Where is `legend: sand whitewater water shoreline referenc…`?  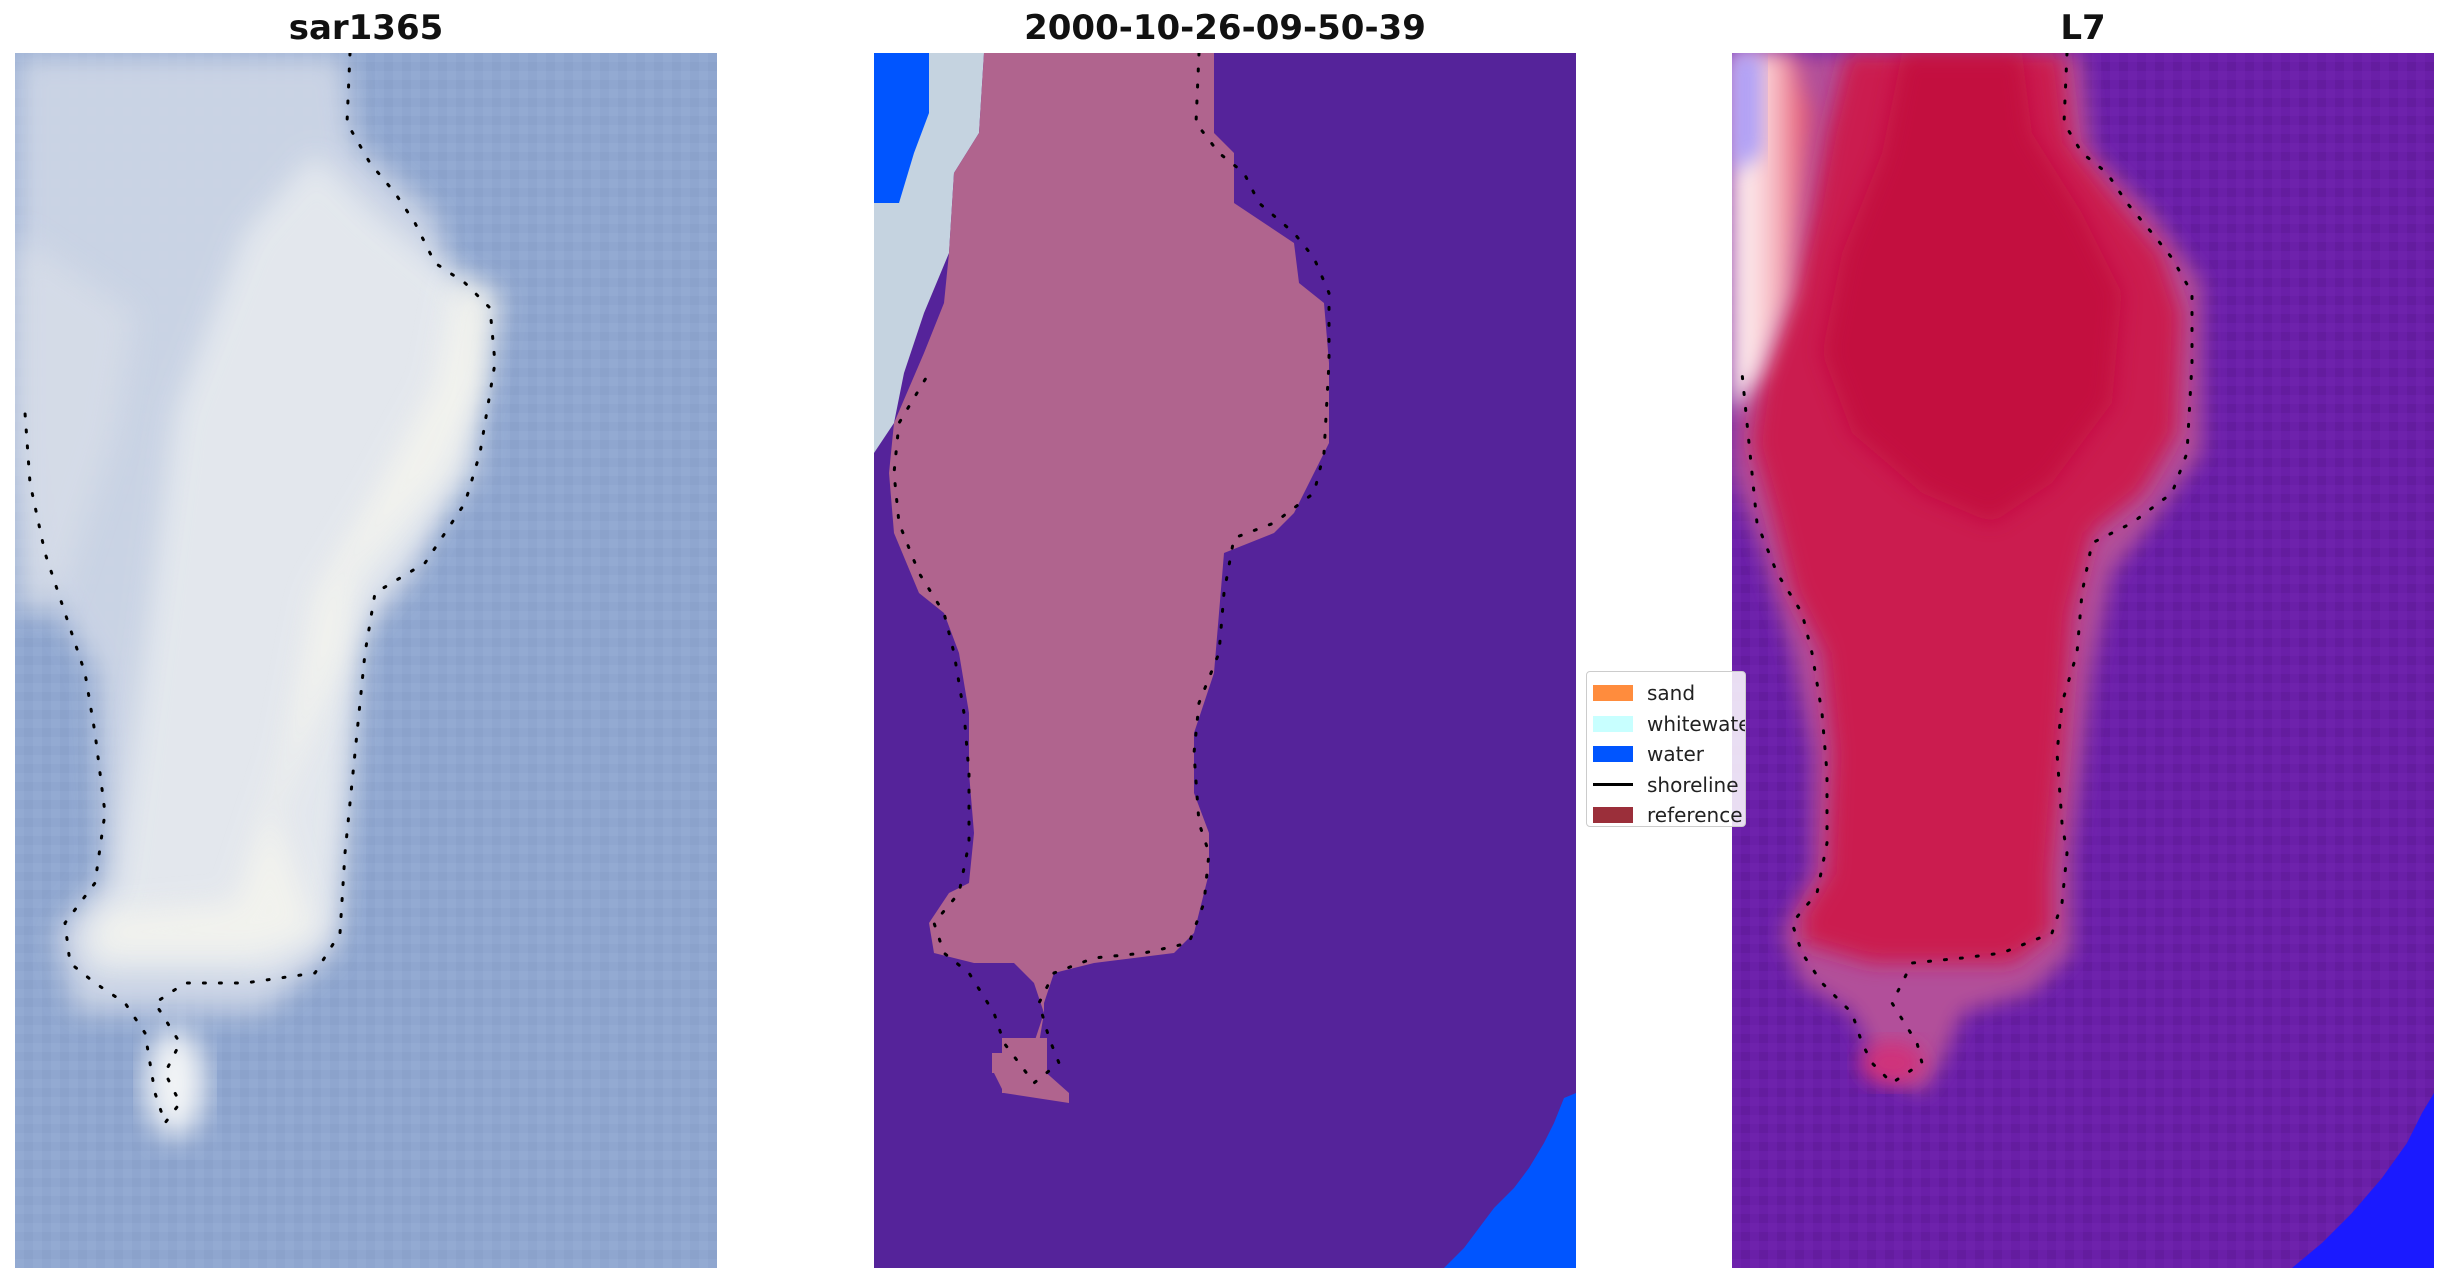 legend: sand whitewater water shoreline referenc… is located at coordinates (1666, 749).